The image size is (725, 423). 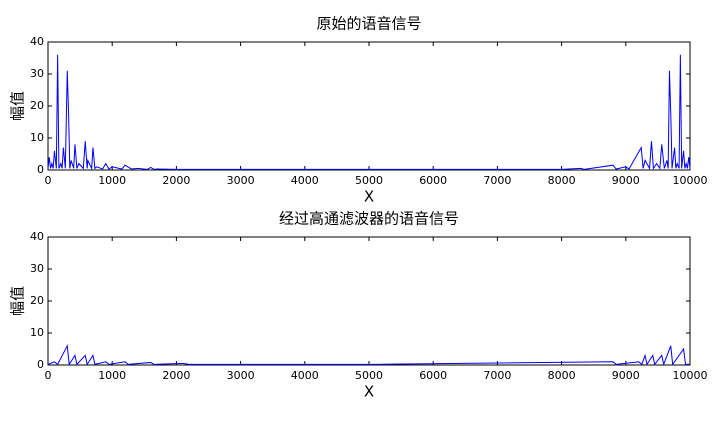 I want to click on chart-title: 原始的语音信号, so click(x=368, y=24).